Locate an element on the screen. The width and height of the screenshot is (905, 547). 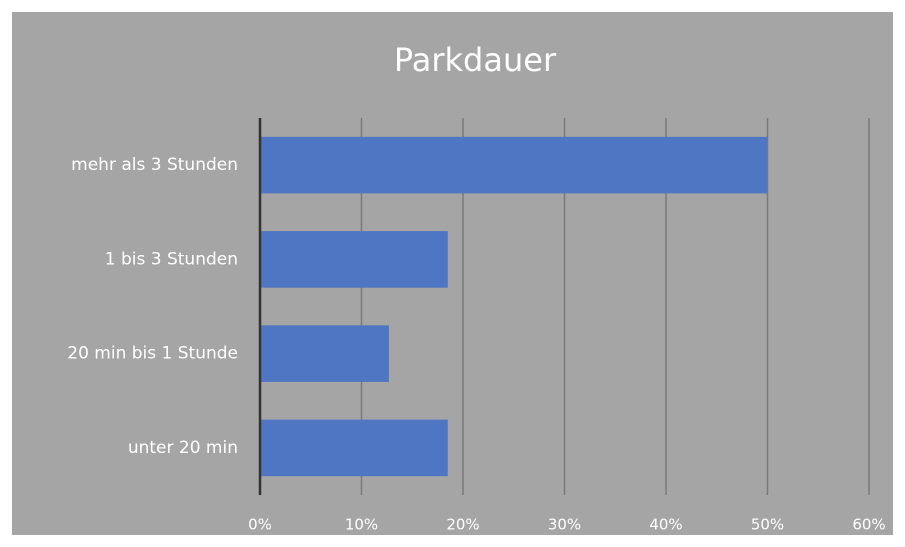
x-tick-label: 40% is located at coordinates (665, 525).